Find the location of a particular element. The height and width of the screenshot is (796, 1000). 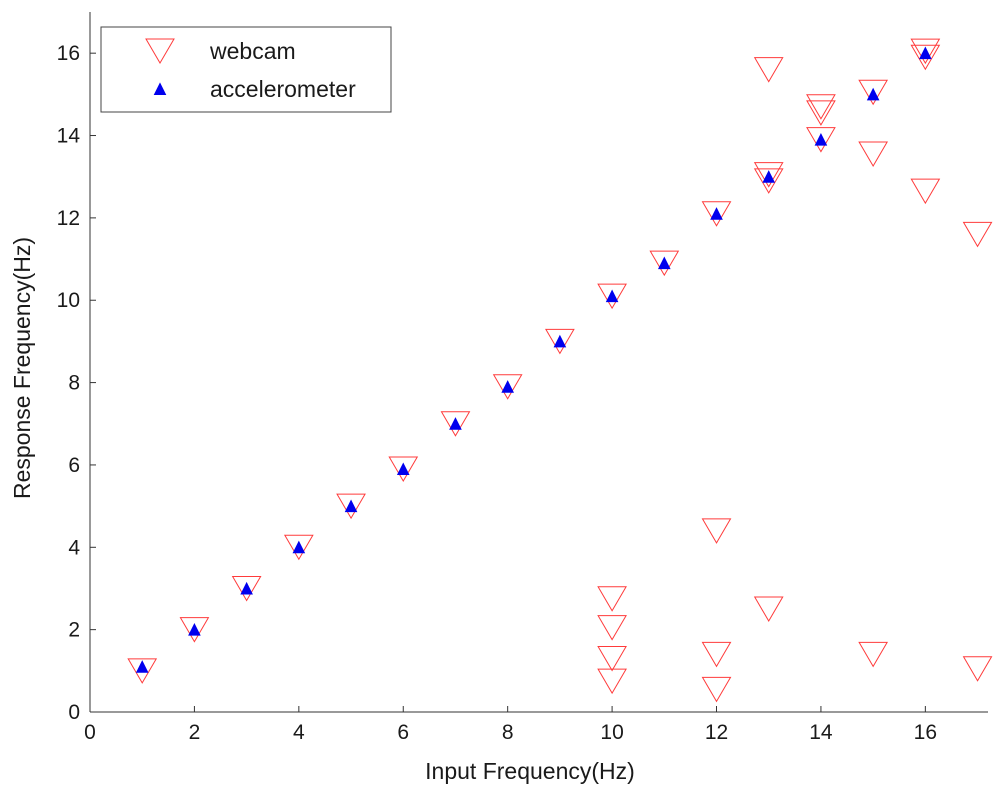

x-tick-label: 0 is located at coordinates (90, 732).